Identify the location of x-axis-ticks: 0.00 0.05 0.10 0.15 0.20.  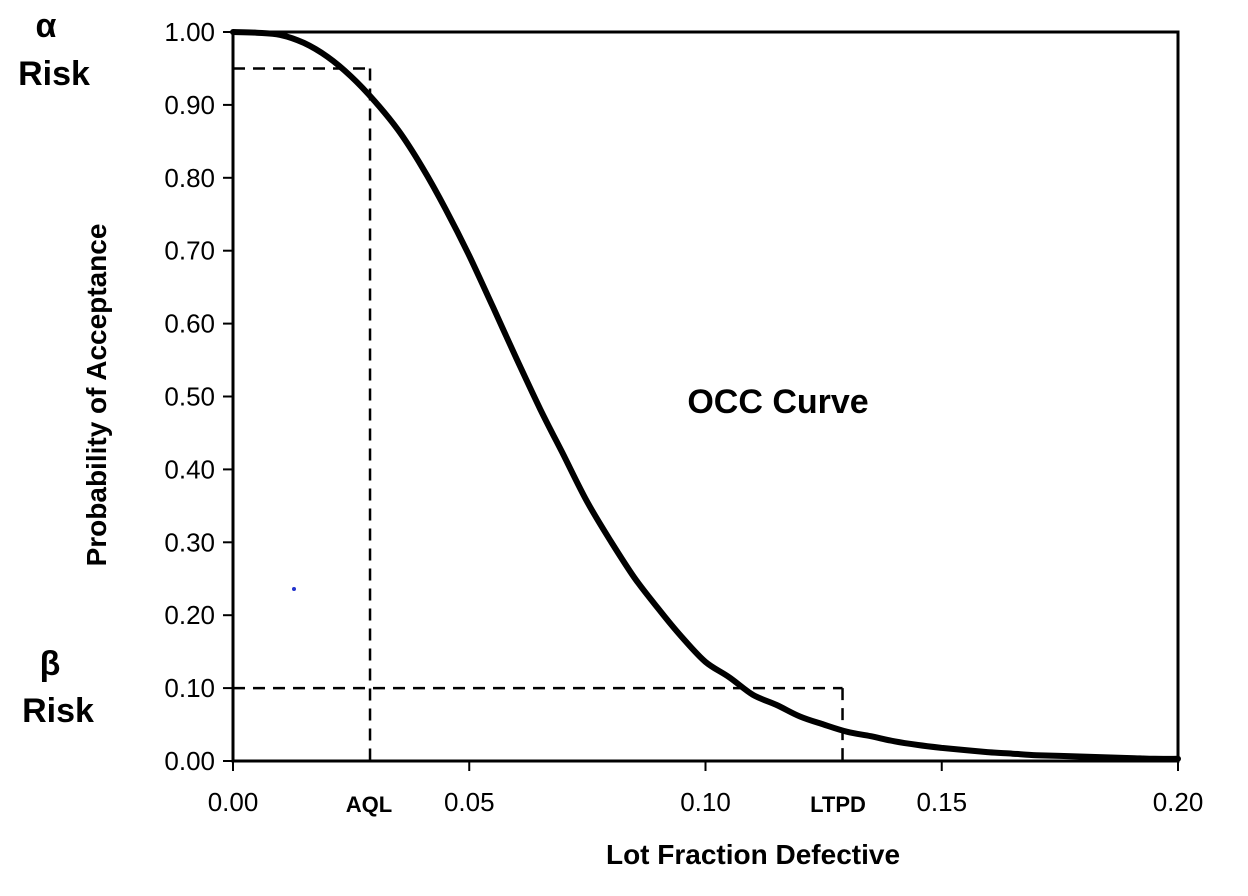
(706, 789).